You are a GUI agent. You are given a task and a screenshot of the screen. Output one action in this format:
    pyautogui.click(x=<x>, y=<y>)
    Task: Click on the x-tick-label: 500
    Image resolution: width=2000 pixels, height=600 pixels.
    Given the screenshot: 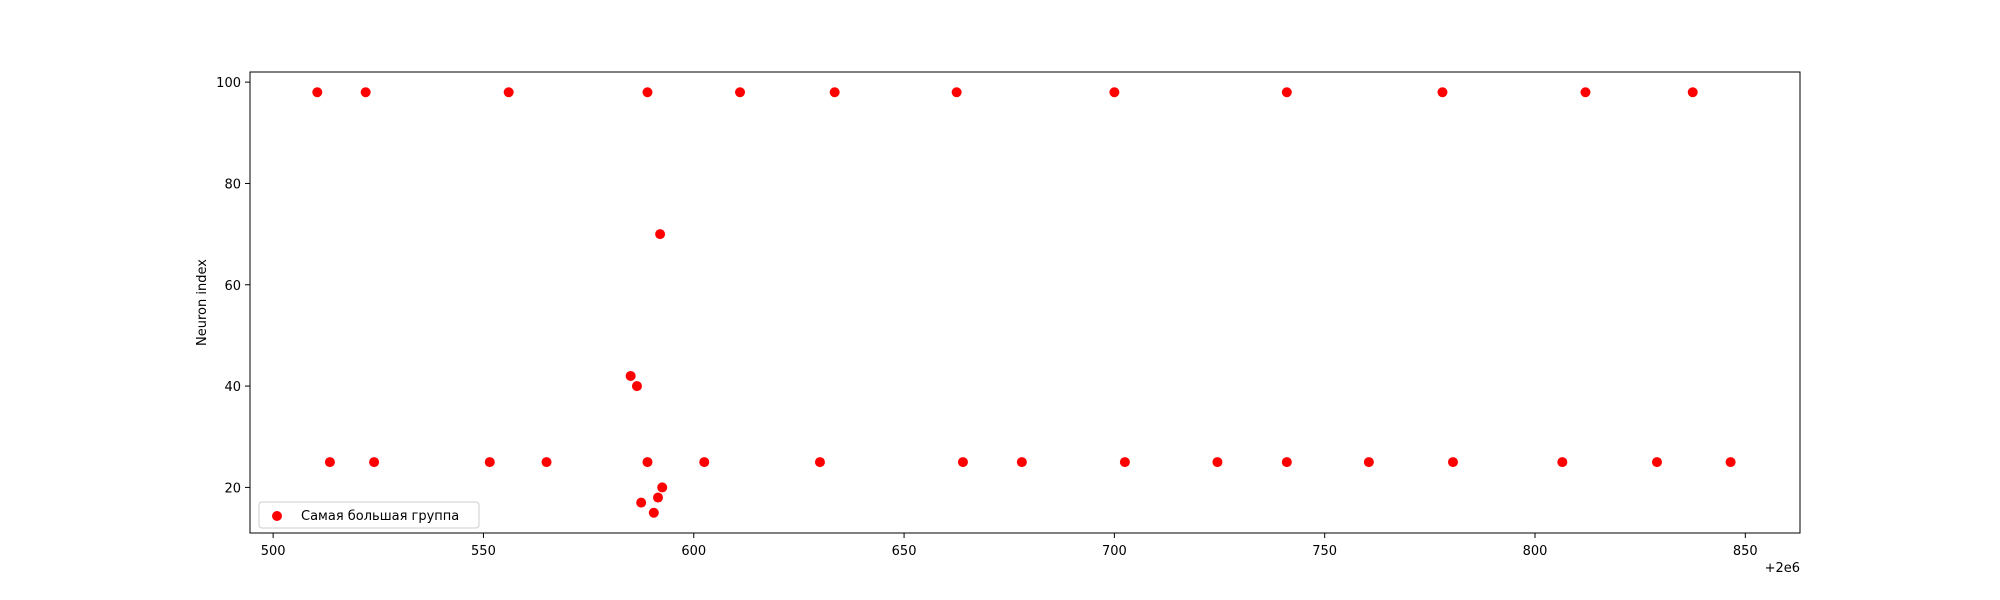 What is the action you would take?
    pyautogui.click(x=273, y=551)
    